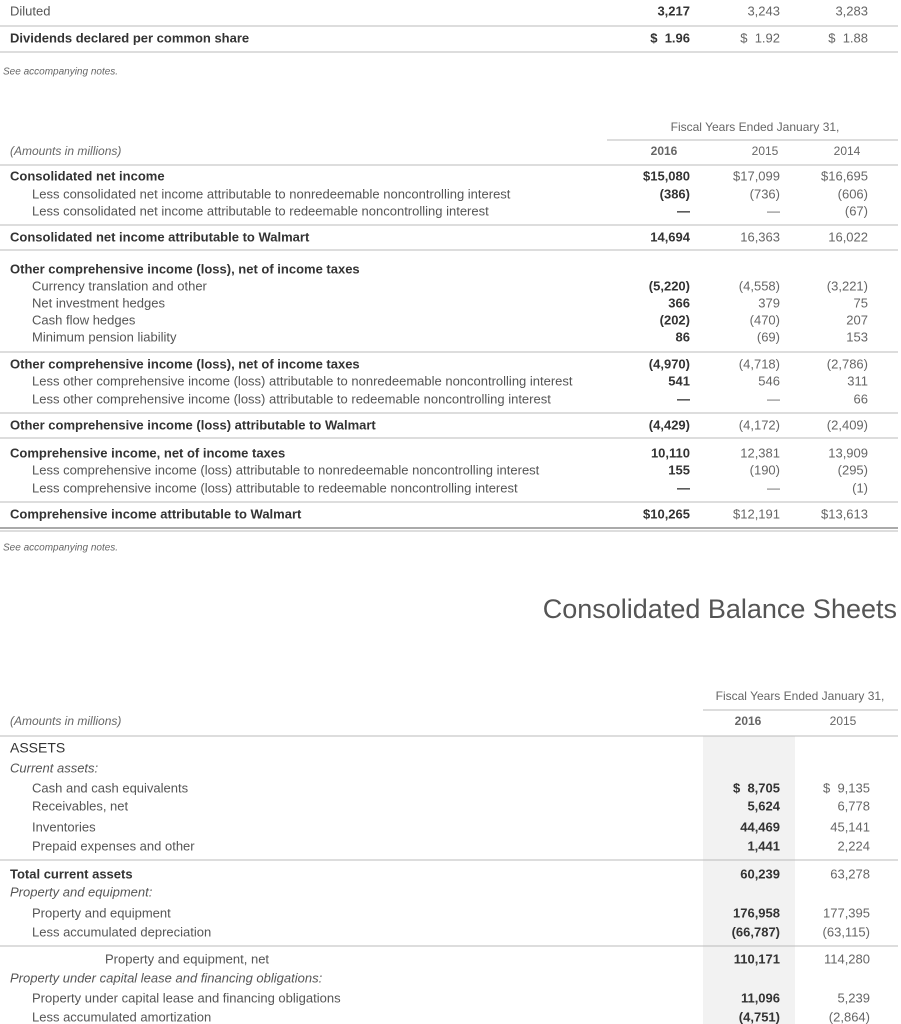  Describe the element at coordinates (670, 236) in the screenshot. I see `cell-value: 14,694` at that location.